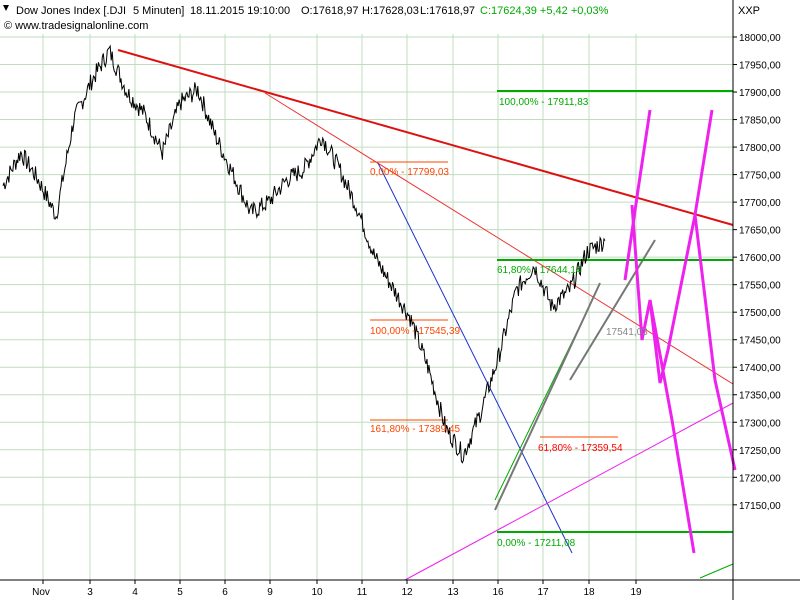  What do you see at coordinates (390, 11) in the screenshot?
I see `header-high: H:17628,03` at bounding box center [390, 11].